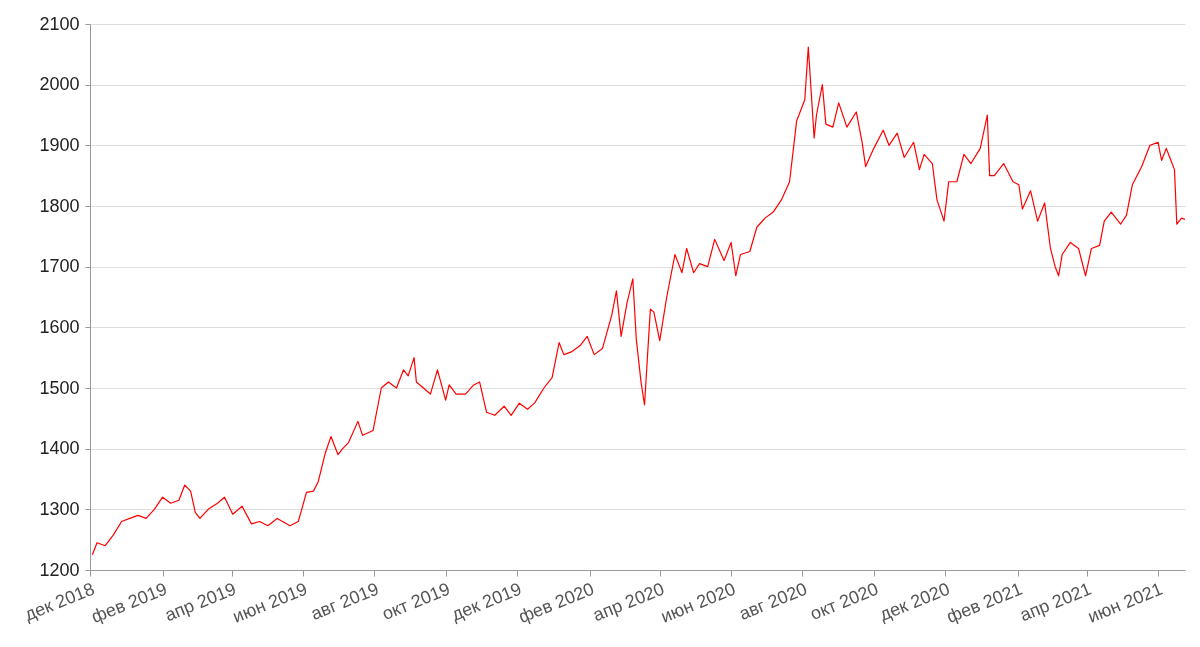 The width and height of the screenshot is (1200, 647). Describe the element at coordinates (59, 448) in the screenshot. I see `y-tick-label: 1400` at that location.